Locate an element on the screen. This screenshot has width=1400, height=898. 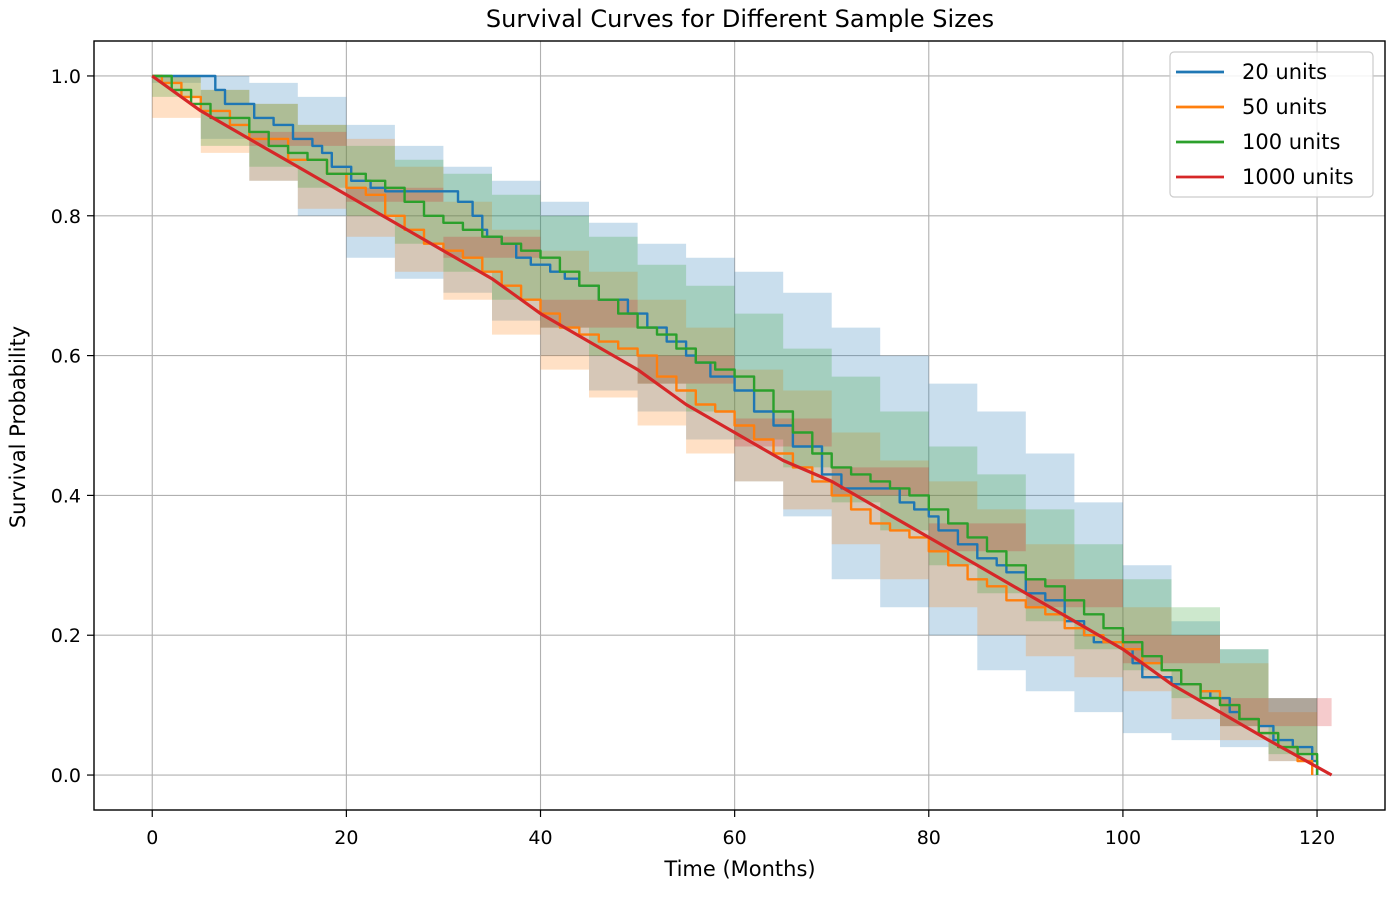
y-tick-label: 0.8 is located at coordinates (66, 217).